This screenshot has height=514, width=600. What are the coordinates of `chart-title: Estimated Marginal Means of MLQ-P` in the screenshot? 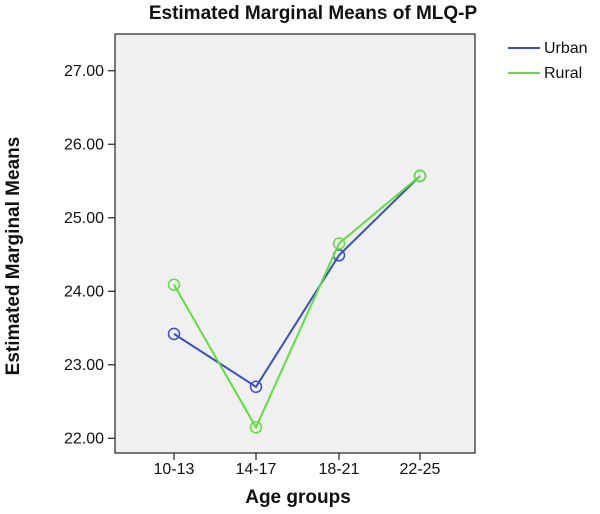 It's located at (313, 13).